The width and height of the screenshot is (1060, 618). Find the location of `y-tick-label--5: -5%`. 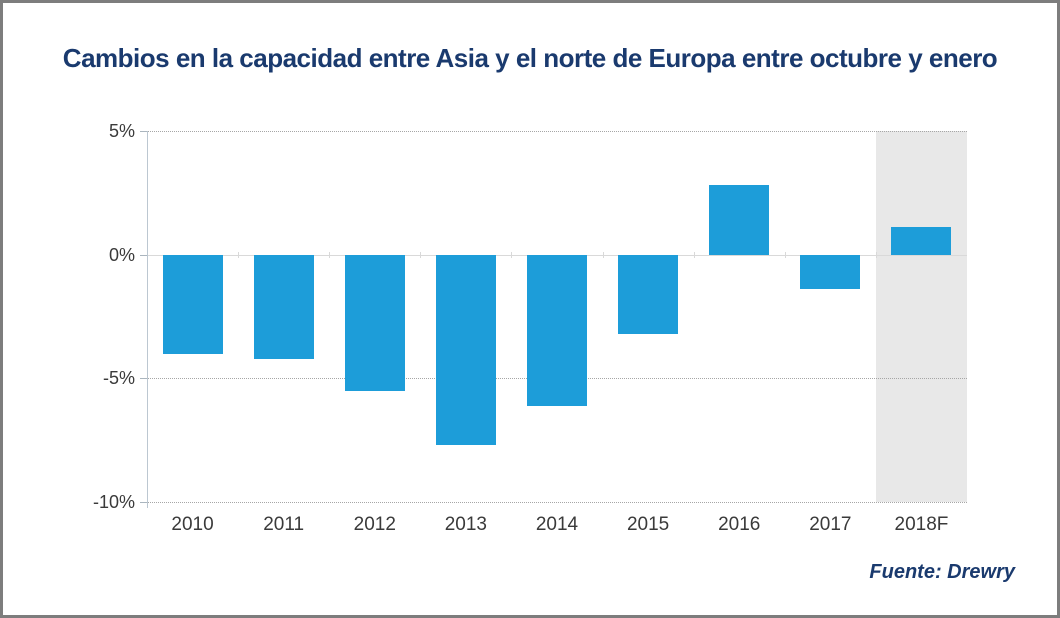

y-tick-label--5: -5% is located at coordinates (118, 378).